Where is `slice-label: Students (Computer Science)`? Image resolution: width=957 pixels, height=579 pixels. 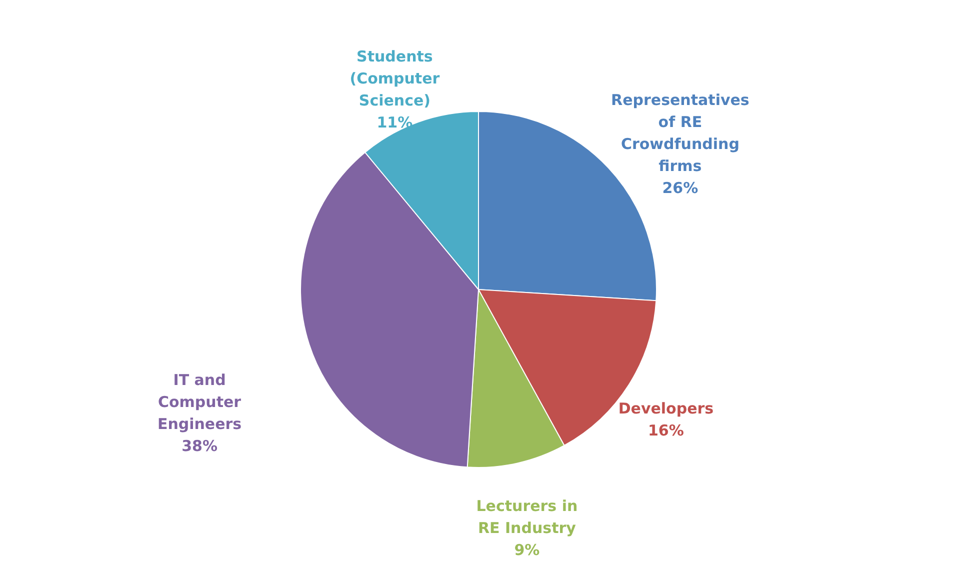 slice-label: Students (Computer Science) is located at coordinates (395, 79).